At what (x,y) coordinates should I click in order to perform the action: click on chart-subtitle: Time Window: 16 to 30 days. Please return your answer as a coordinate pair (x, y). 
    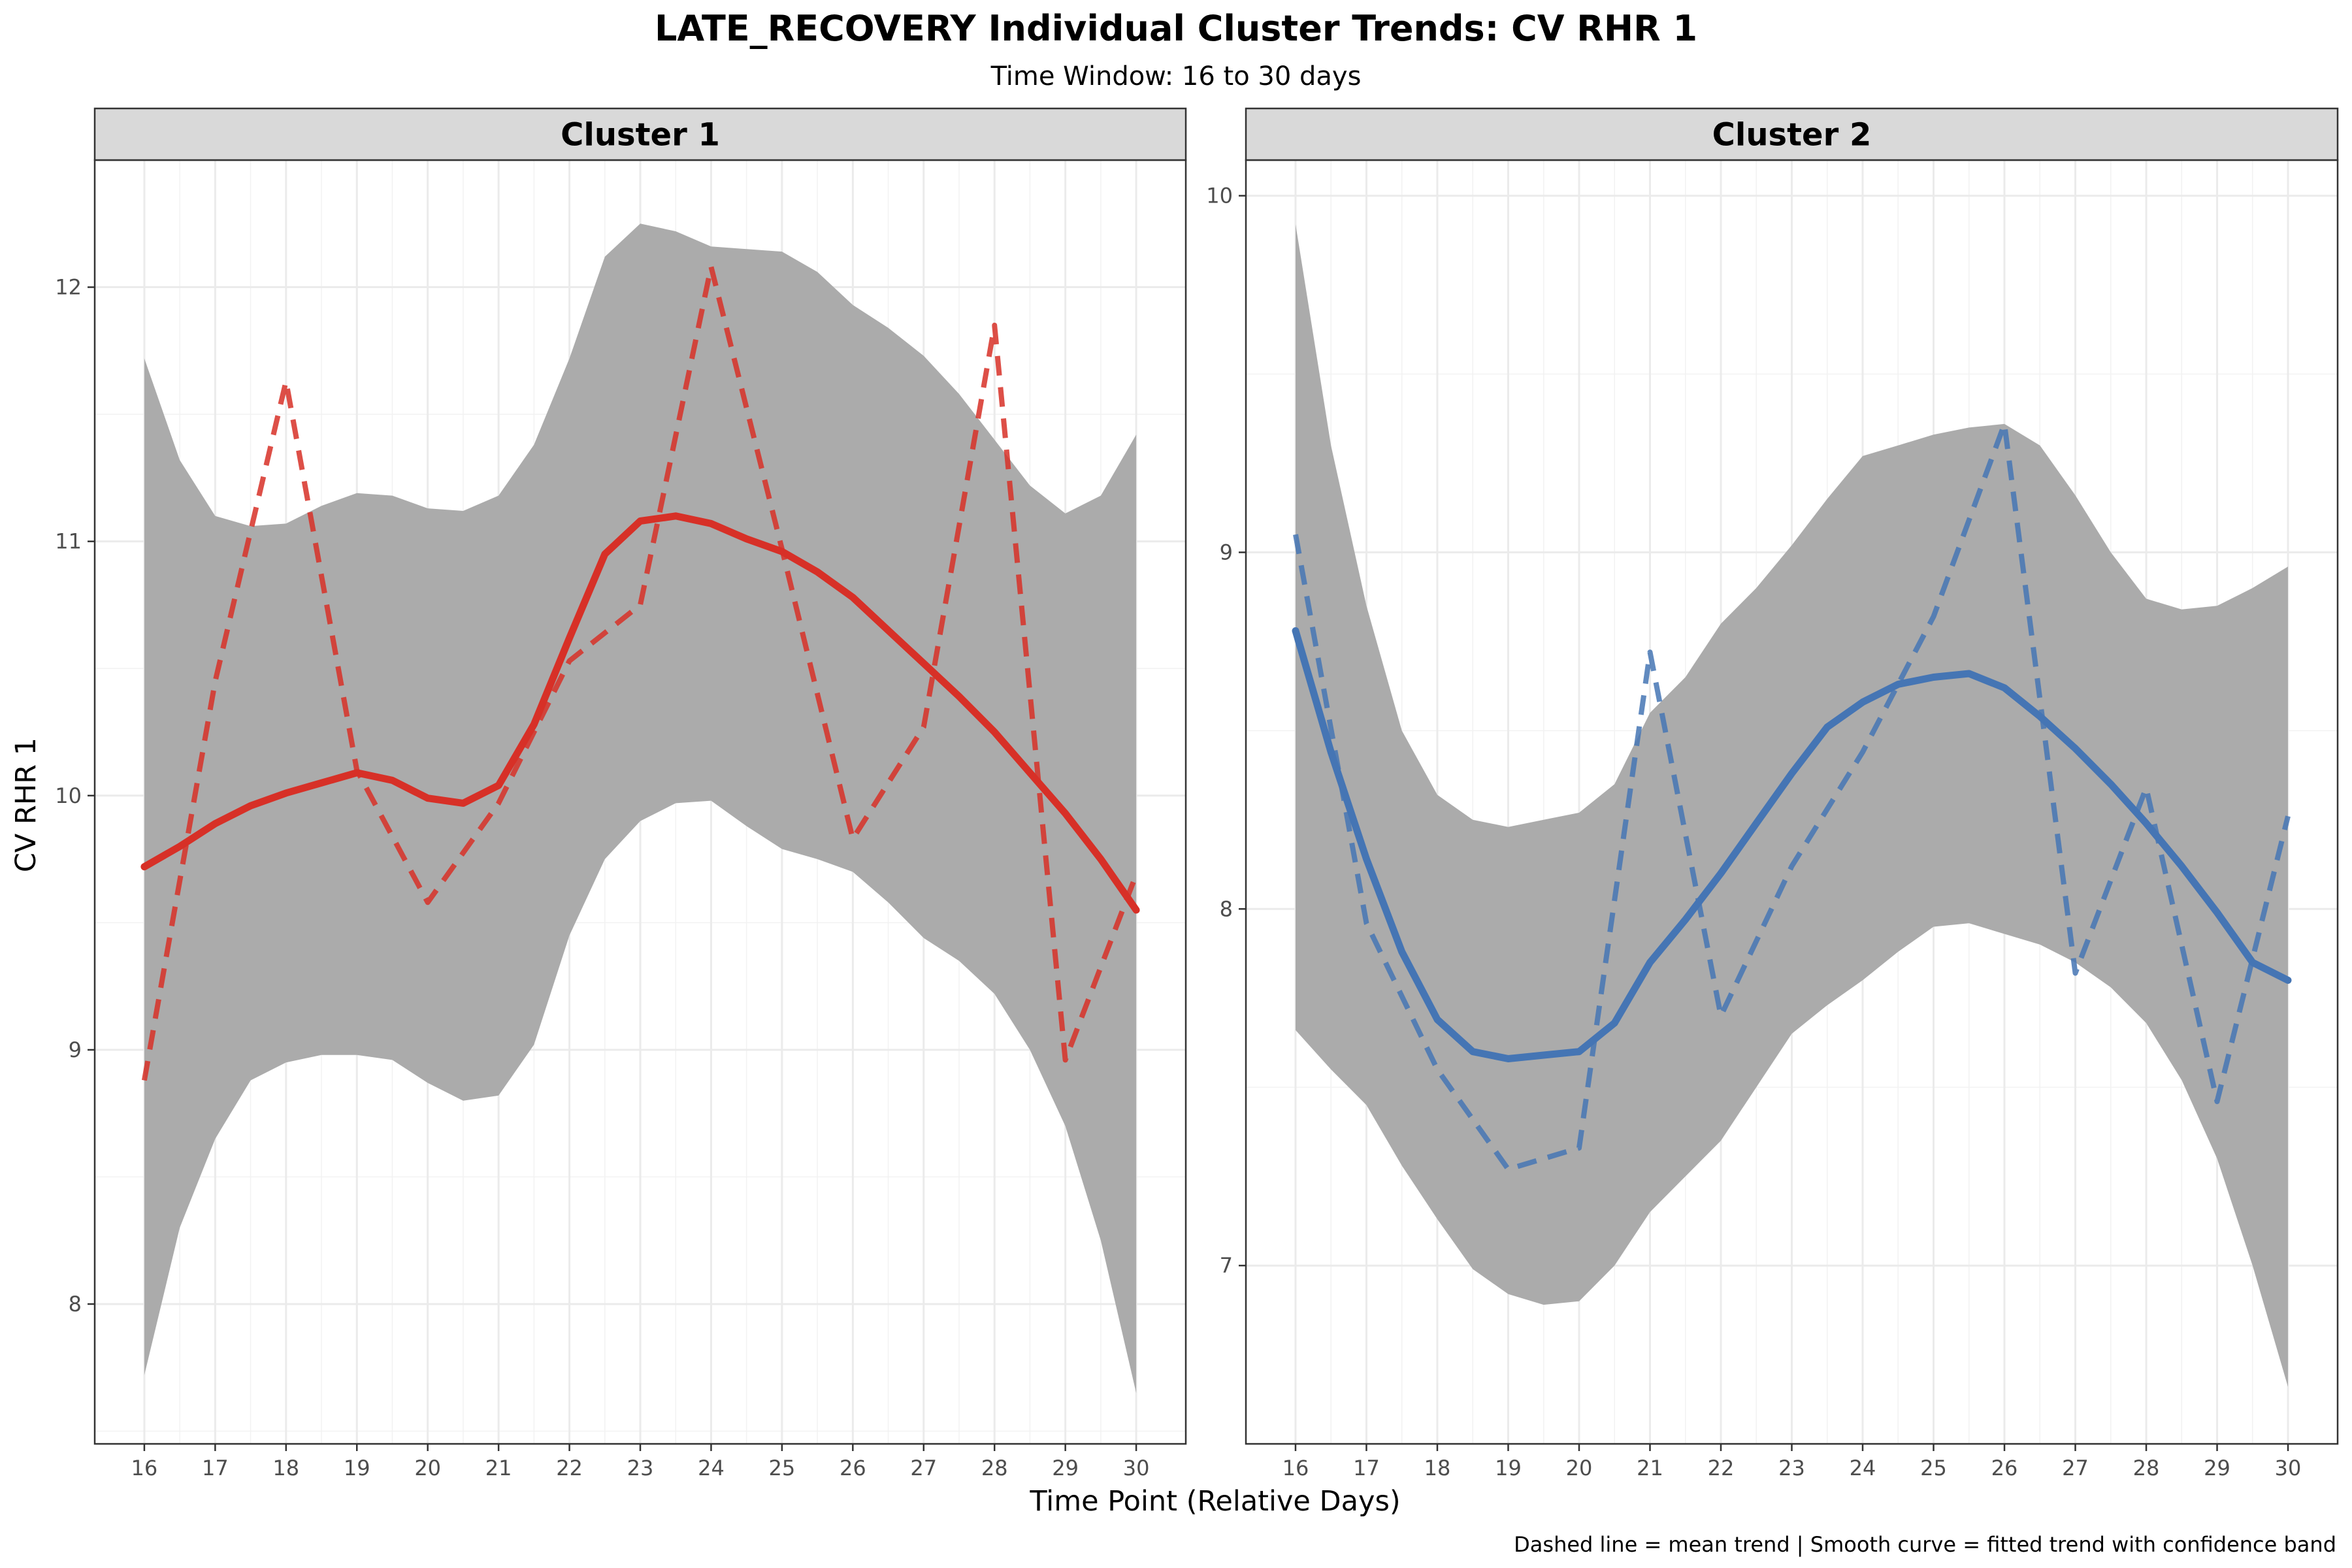
    Looking at the image, I should click on (1176, 76).